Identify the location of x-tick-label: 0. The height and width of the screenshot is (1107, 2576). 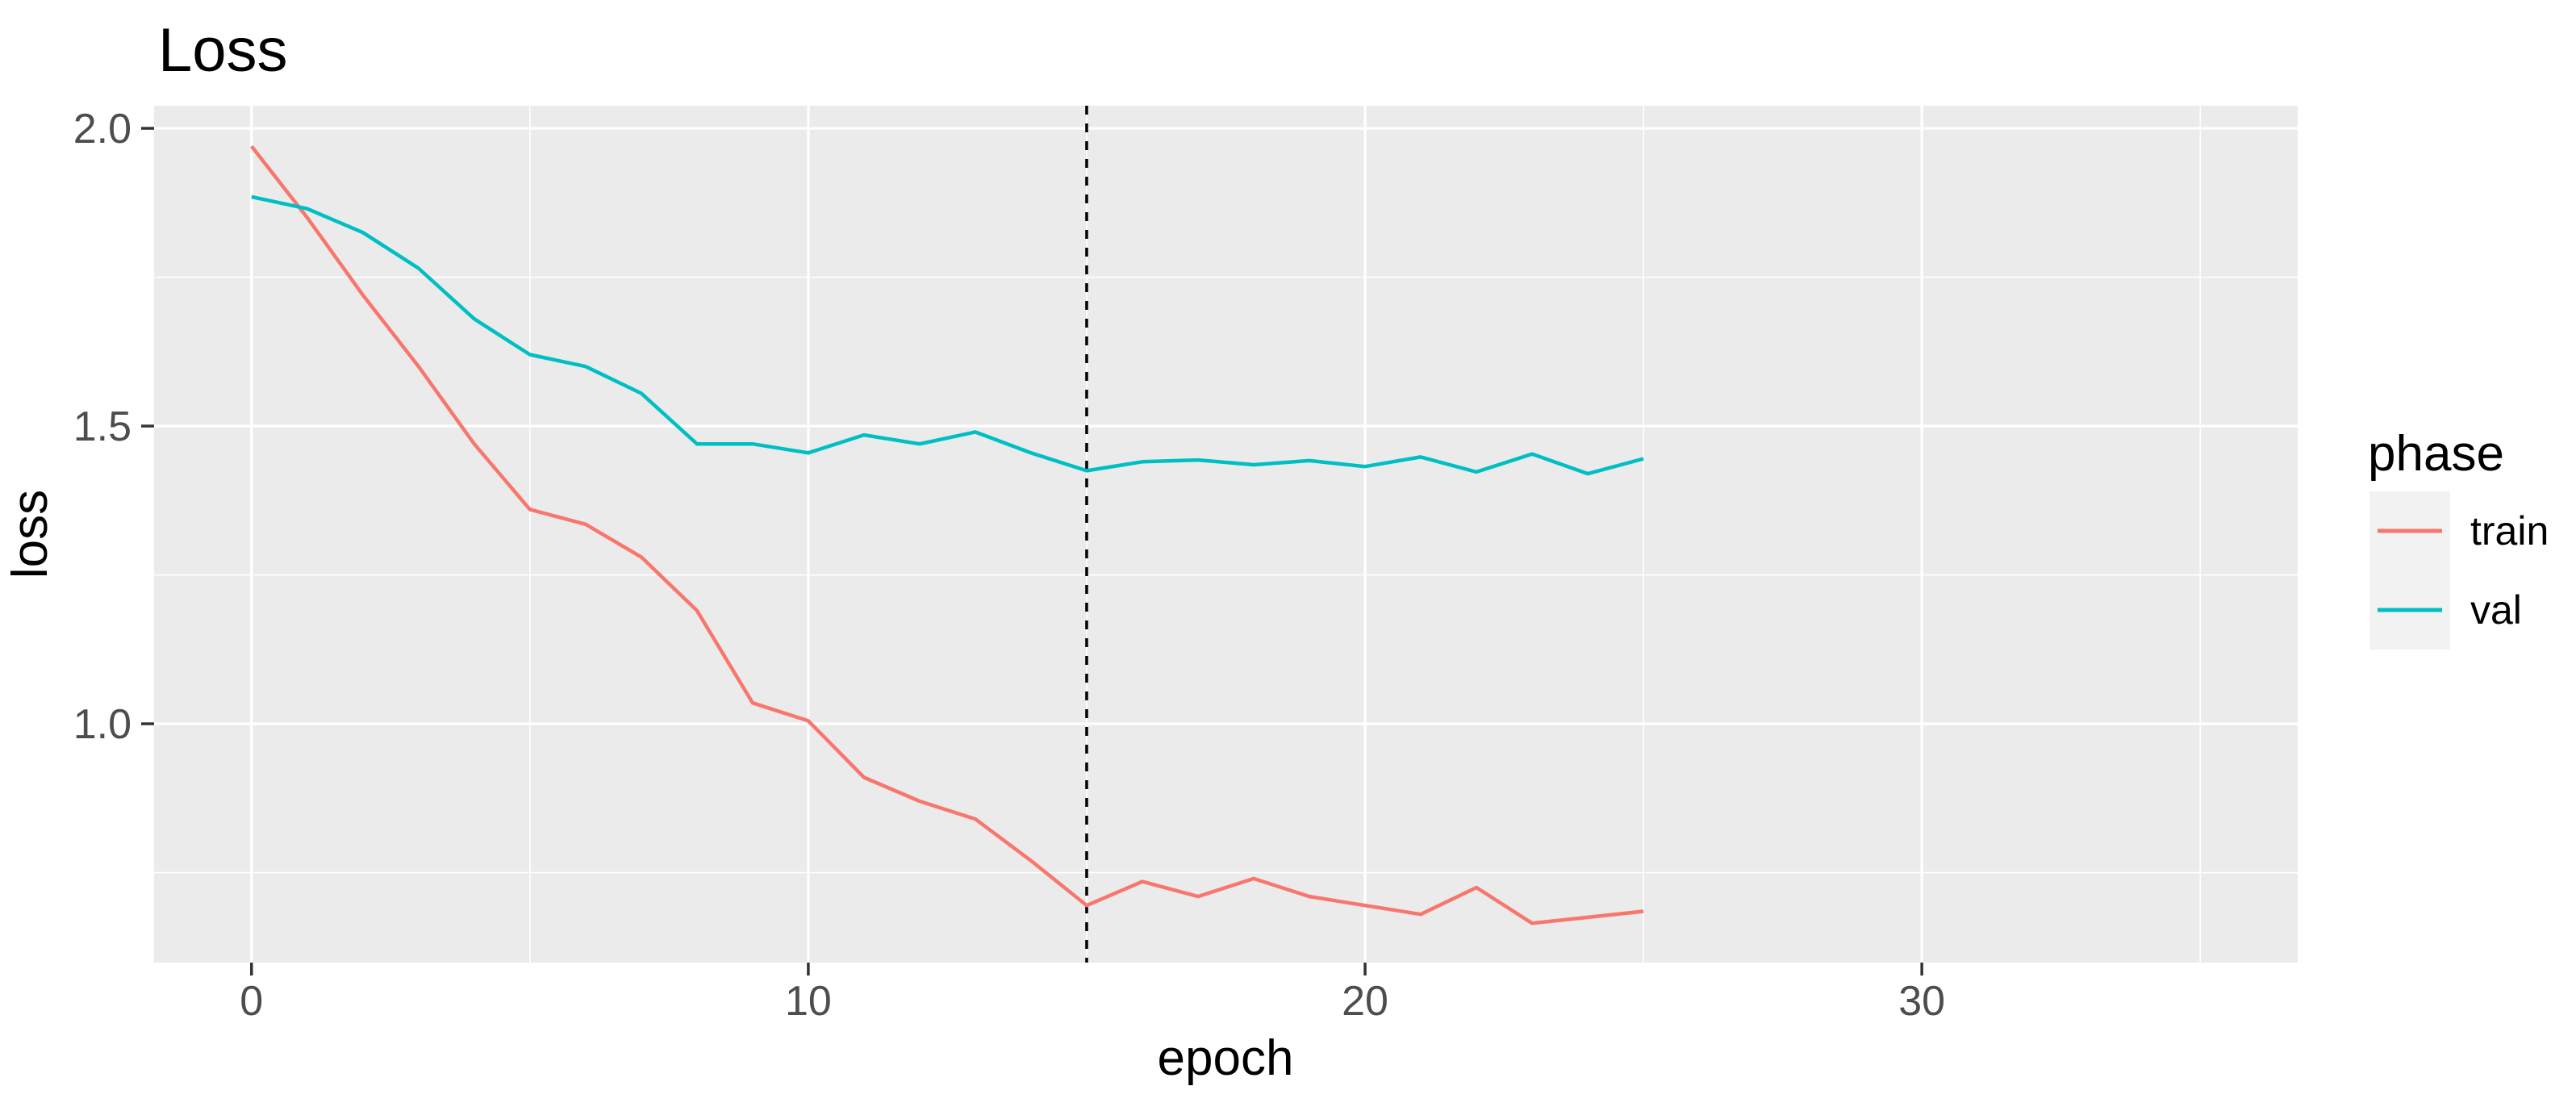
(252, 1001).